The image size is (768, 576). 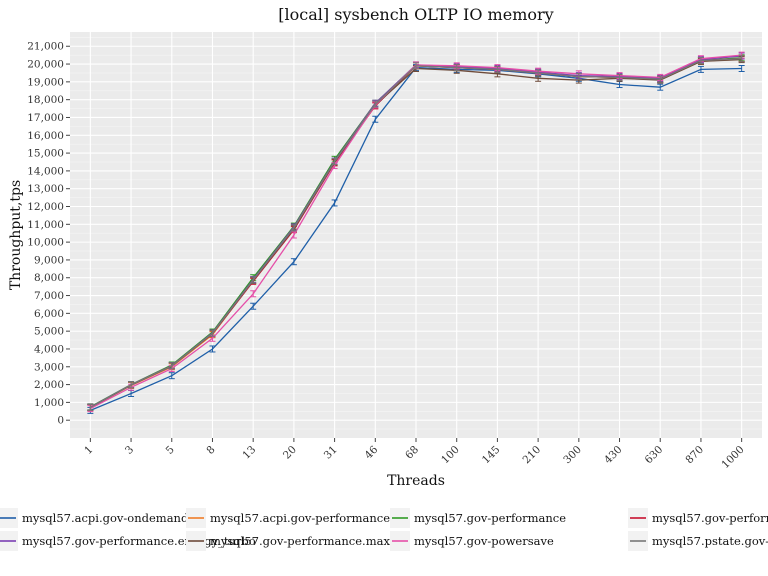 What do you see at coordinates (654, 455) in the screenshot?
I see `x-tick-label: 630` at bounding box center [654, 455].